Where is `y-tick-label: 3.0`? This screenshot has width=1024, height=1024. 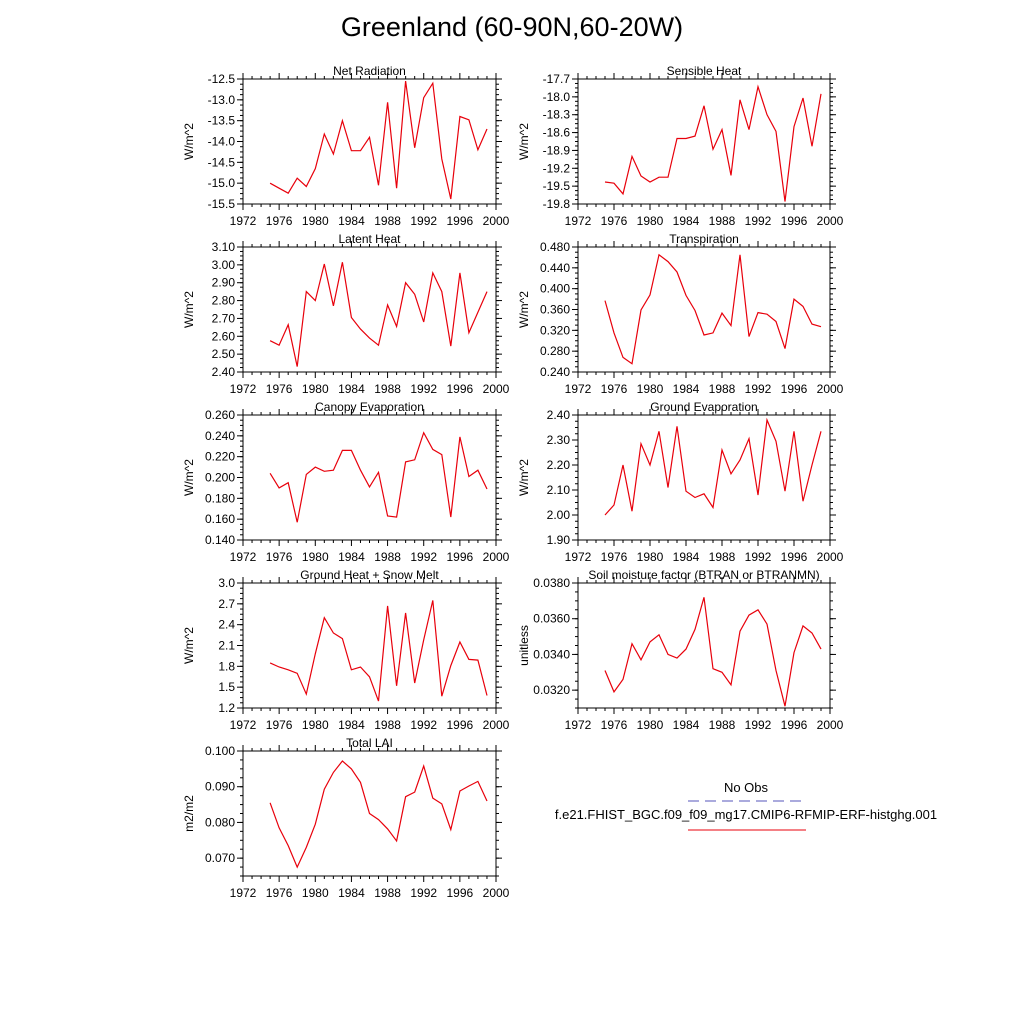 y-tick-label: 3.0 is located at coordinates (226, 583).